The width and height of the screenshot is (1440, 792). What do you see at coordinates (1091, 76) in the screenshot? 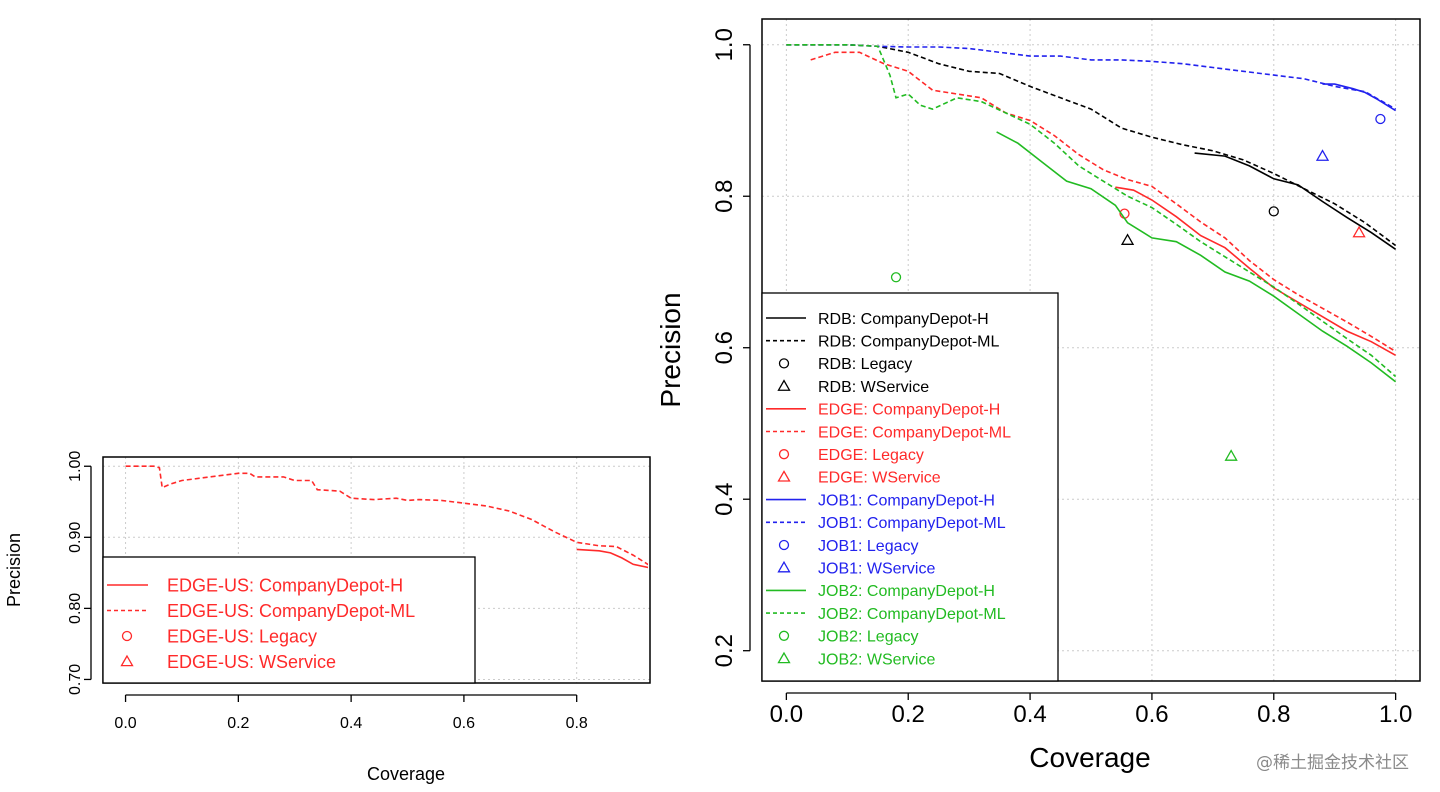
I see `series-line-job1-companydepot-ml` at bounding box center [1091, 76].